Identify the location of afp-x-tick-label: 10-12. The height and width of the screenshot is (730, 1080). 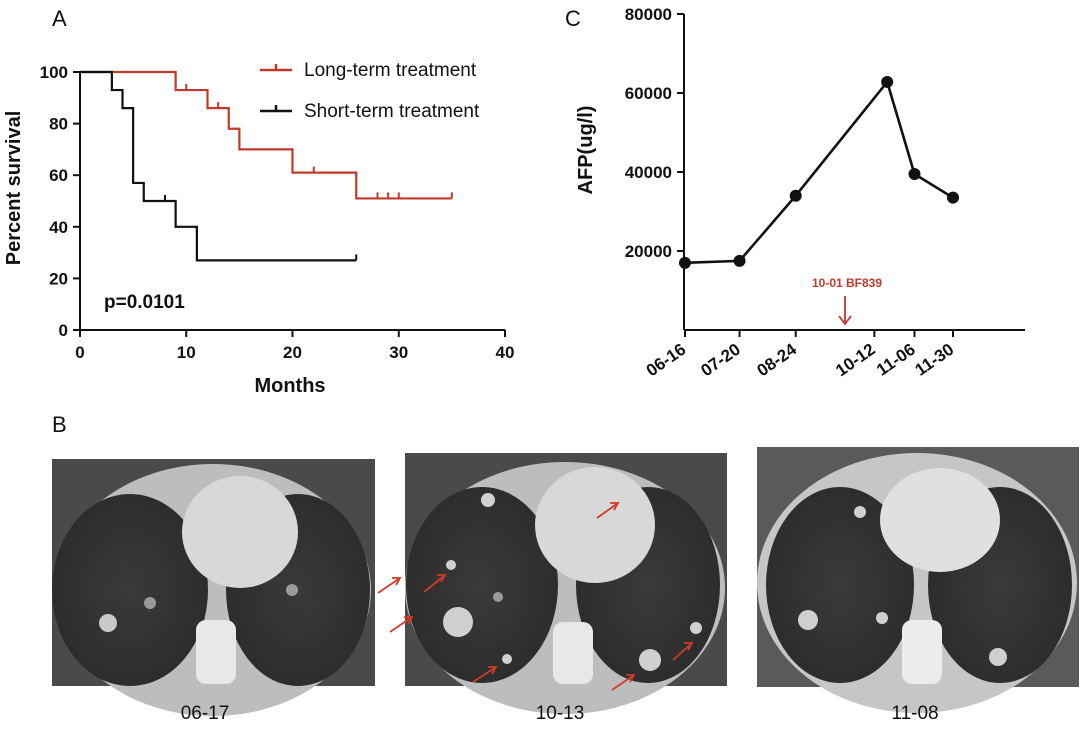
(855, 360).